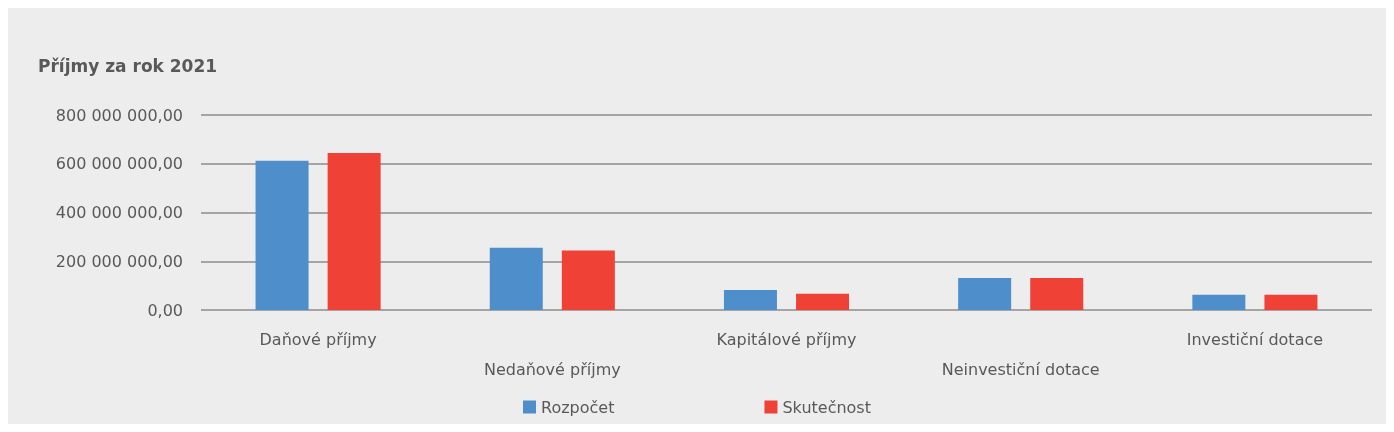  Describe the element at coordinates (552, 369) in the screenshot. I see `x-tick-label: Nedaňové příjmy` at that location.